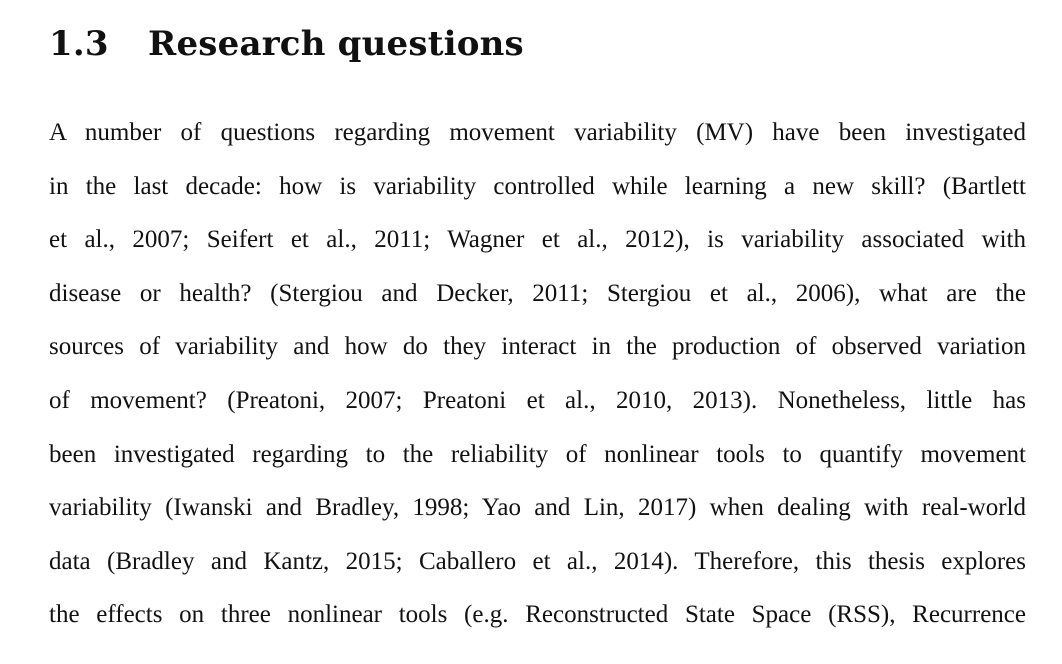 This screenshot has width=1062, height=664. What do you see at coordinates (537, 44) in the screenshot?
I see `section-heading: 1.3 Research questions` at bounding box center [537, 44].